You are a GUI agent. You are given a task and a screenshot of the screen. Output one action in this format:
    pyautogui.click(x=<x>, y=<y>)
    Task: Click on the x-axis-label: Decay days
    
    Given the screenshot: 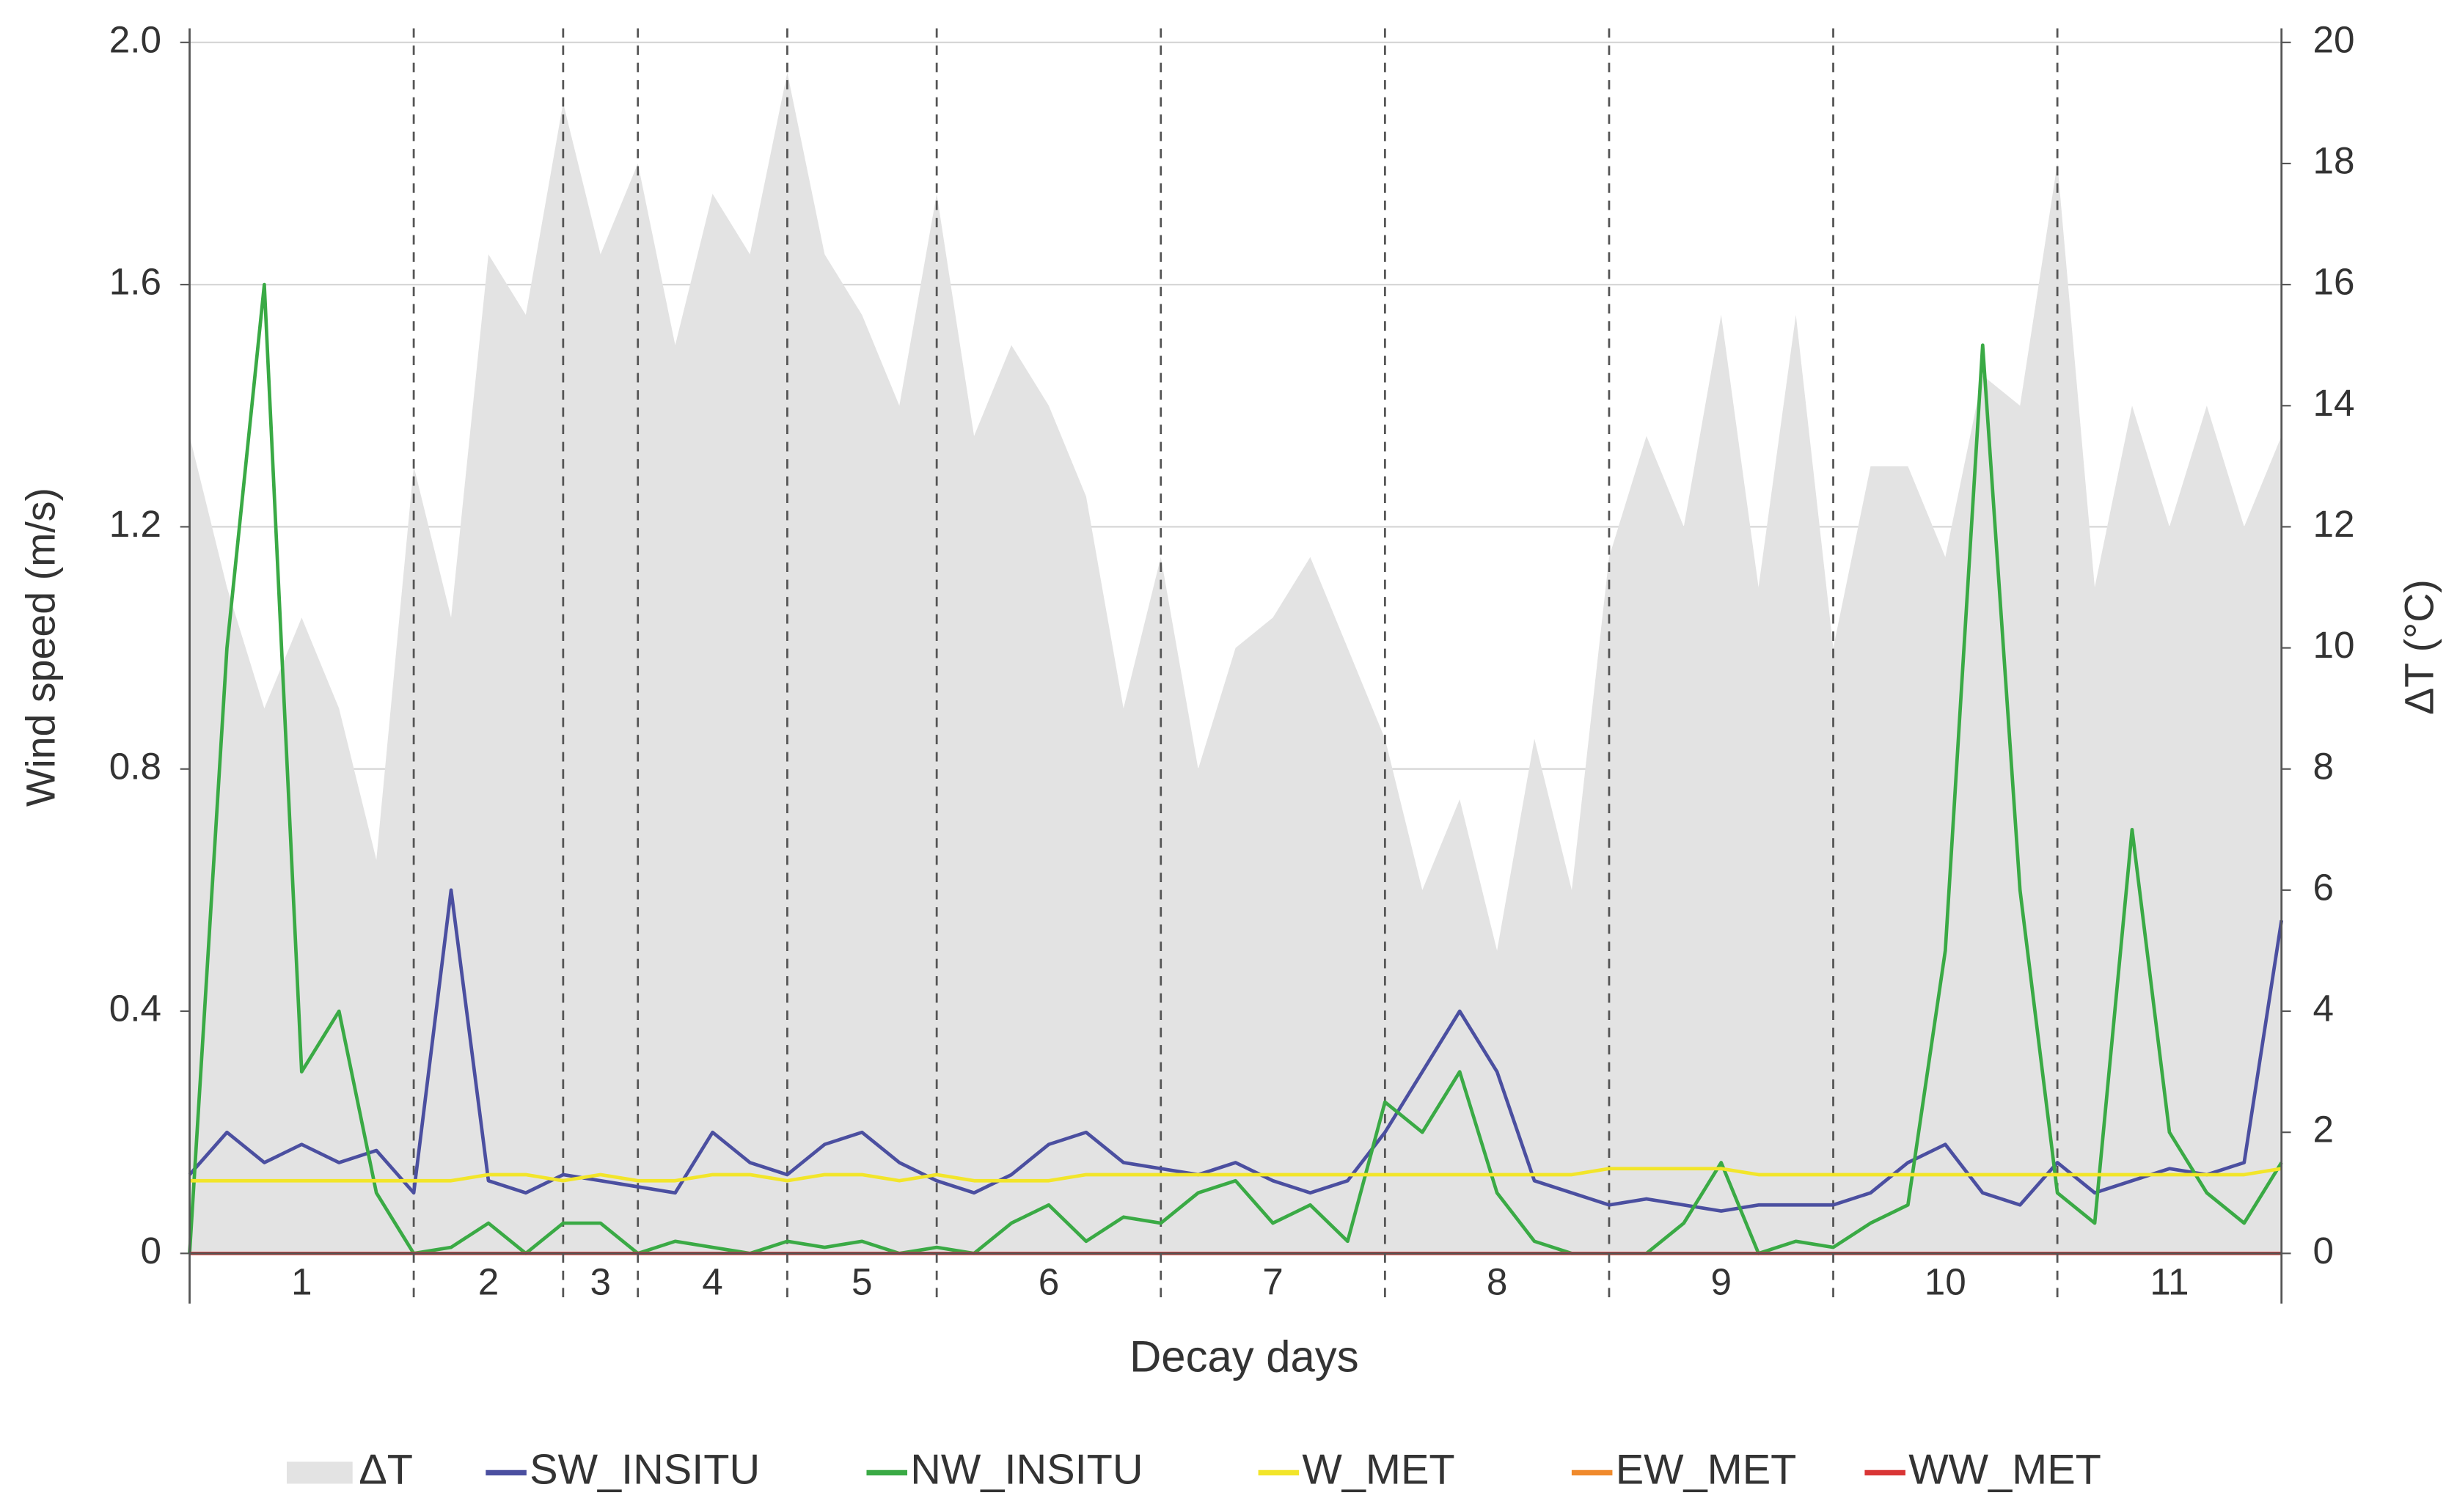 What is the action you would take?
    pyautogui.click(x=1244, y=1356)
    